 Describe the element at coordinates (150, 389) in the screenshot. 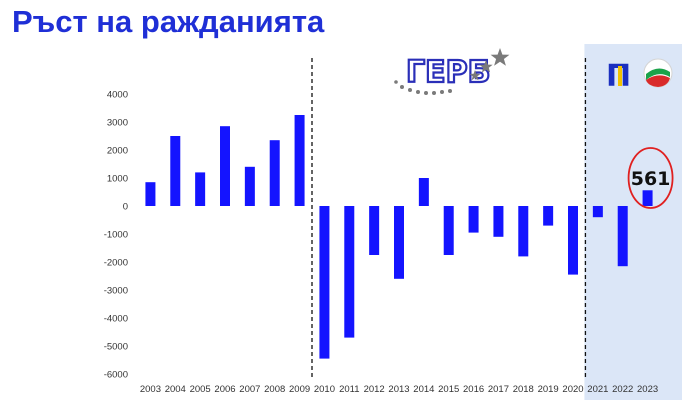

I see `x-tick-label: 2003` at that location.